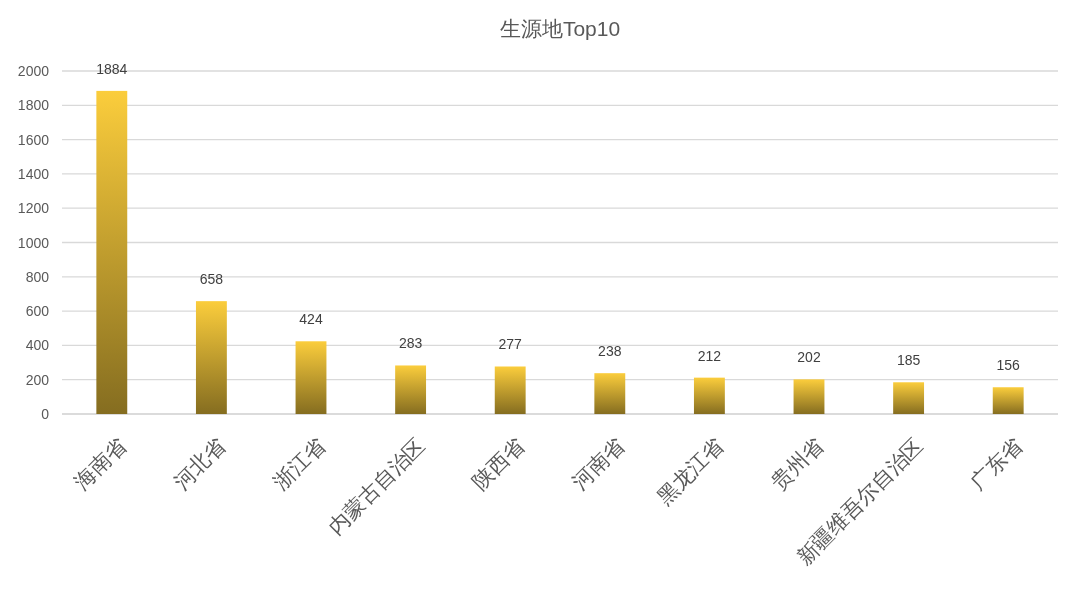  Describe the element at coordinates (598, 464) in the screenshot. I see `x-tick-label: 河南省` at that location.